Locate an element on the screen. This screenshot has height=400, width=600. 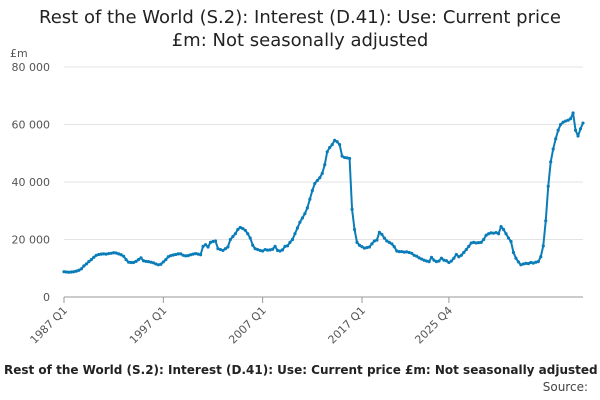
x-tick-label: 2025 Q4 is located at coordinates (433, 325).